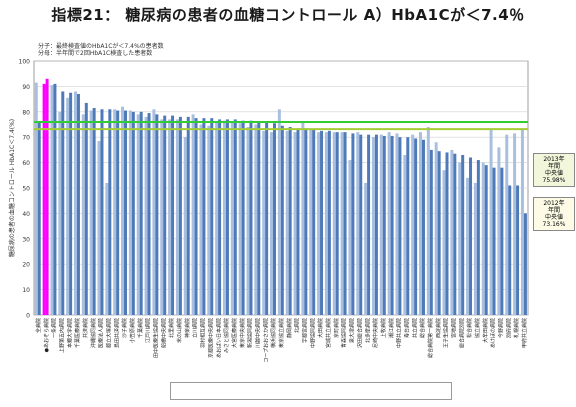  What do you see at coordinates (406, 328) in the screenshot?
I see `category-label: 寿台病院` at bounding box center [406, 328].